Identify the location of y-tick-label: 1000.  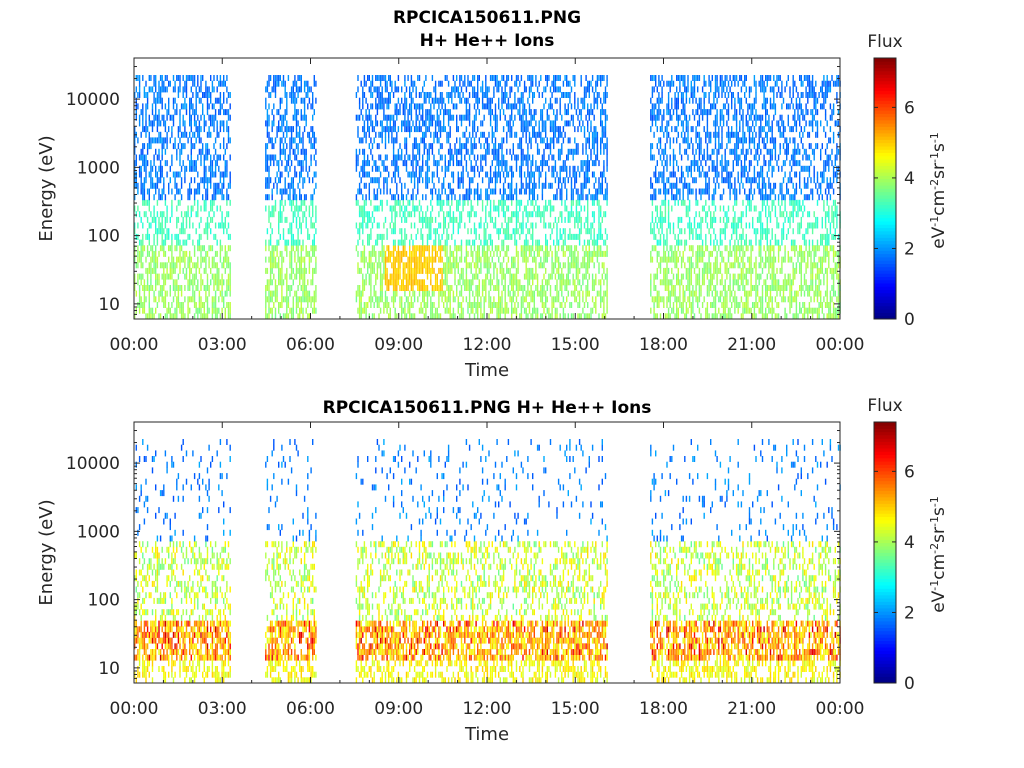
(98, 168).